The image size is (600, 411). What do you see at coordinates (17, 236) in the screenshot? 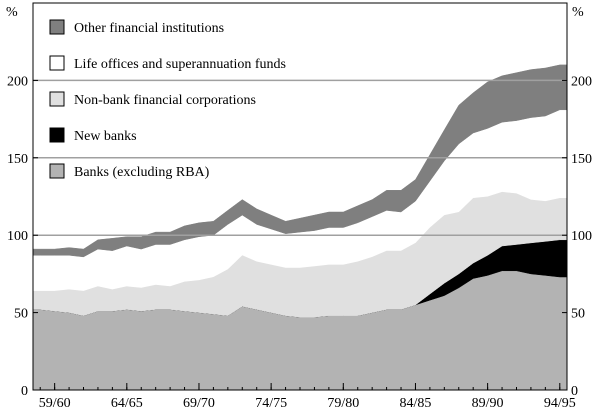
I see `y-tick-label-left: 100` at bounding box center [17, 236].